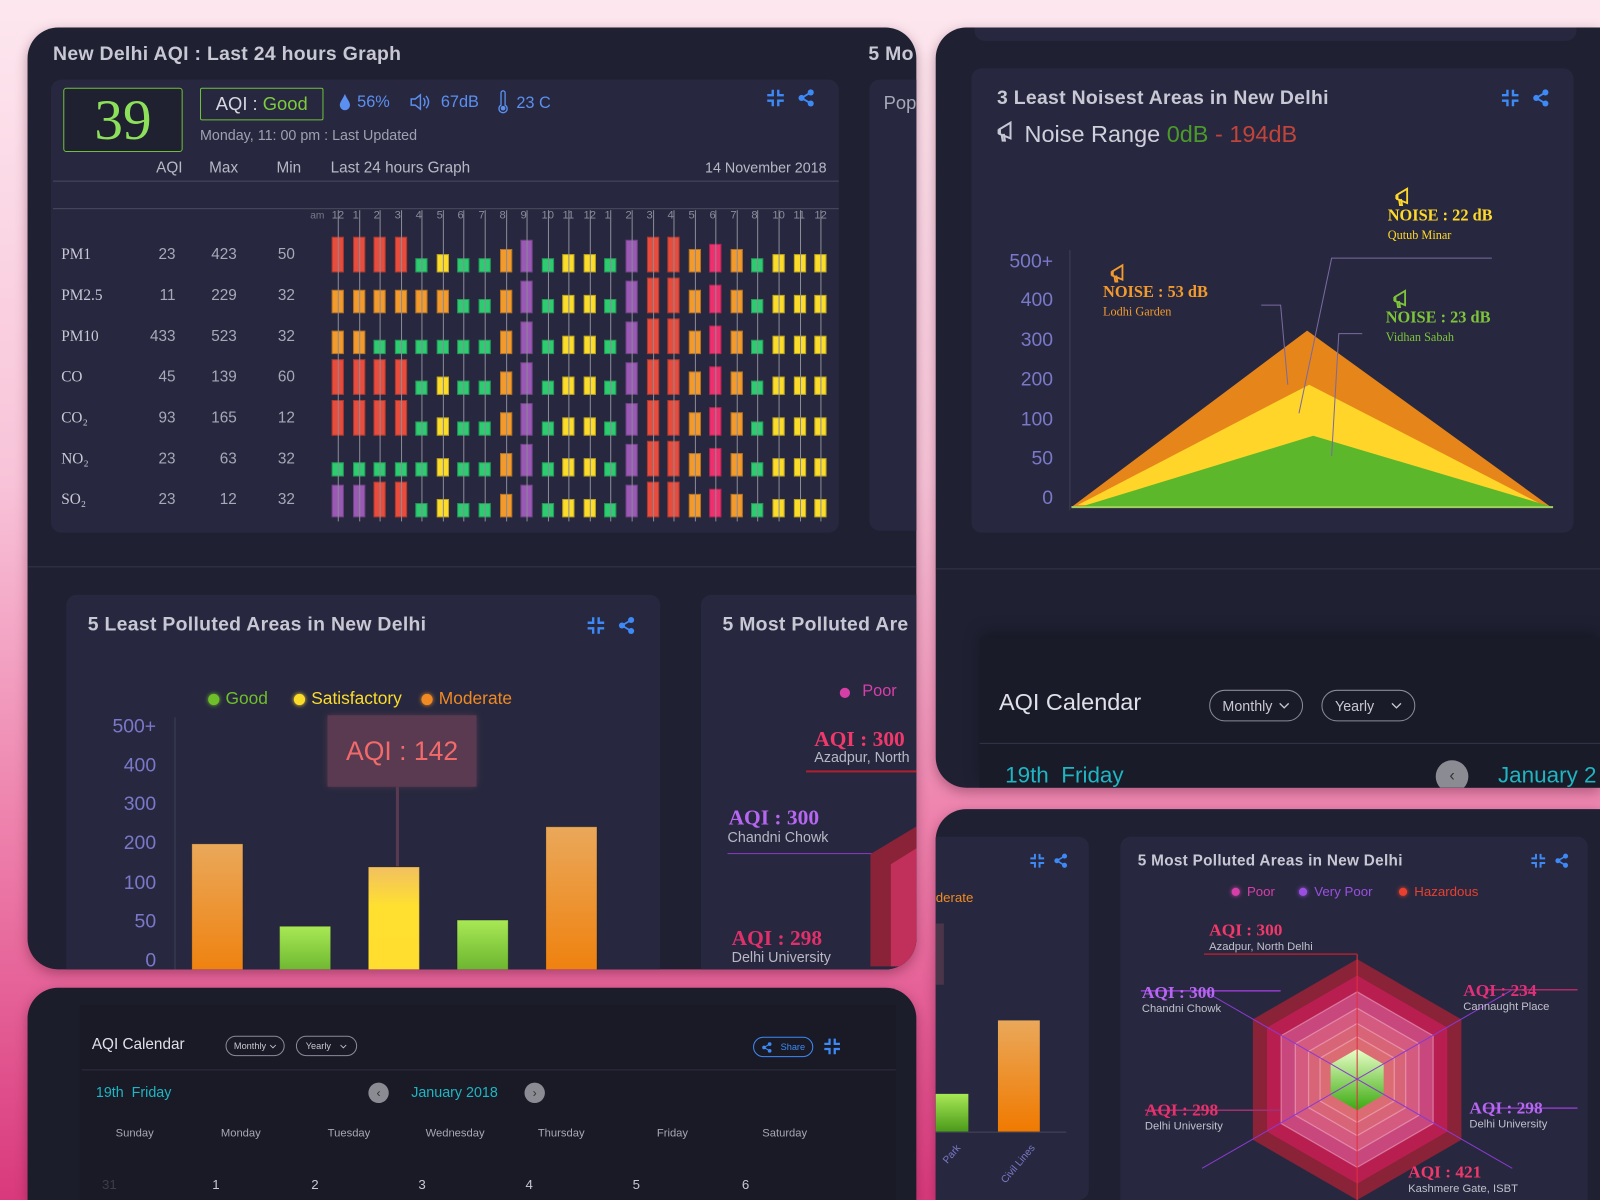  I want to click on aqi-label: AQI : 234, so click(1500, 990).